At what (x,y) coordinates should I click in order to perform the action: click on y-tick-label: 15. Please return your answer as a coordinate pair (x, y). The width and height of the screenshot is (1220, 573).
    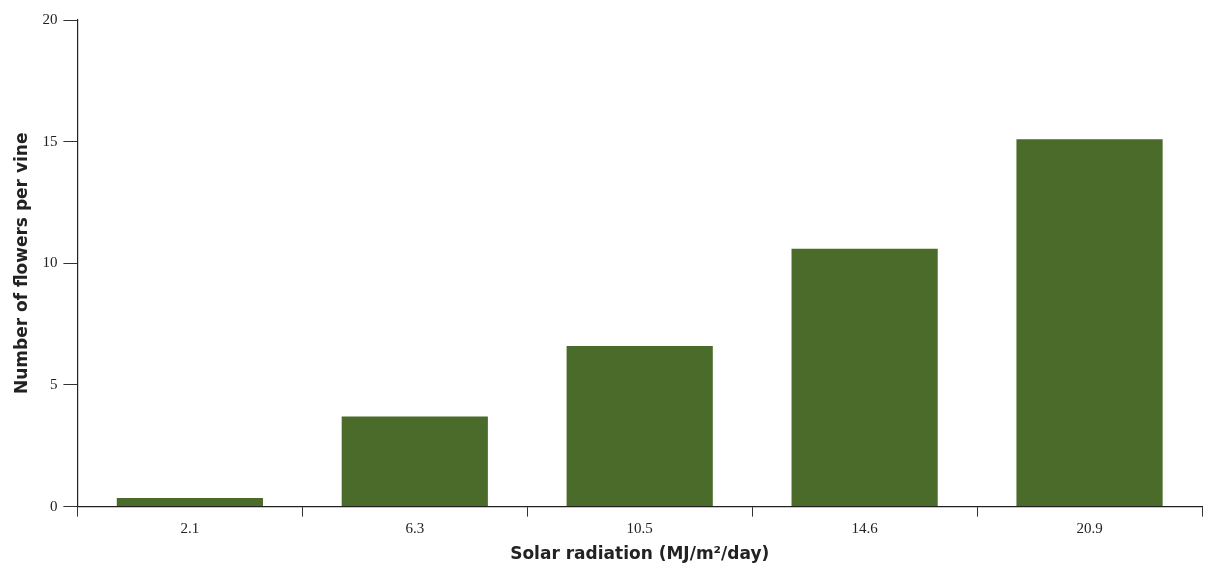
    Looking at the image, I should click on (50, 140).